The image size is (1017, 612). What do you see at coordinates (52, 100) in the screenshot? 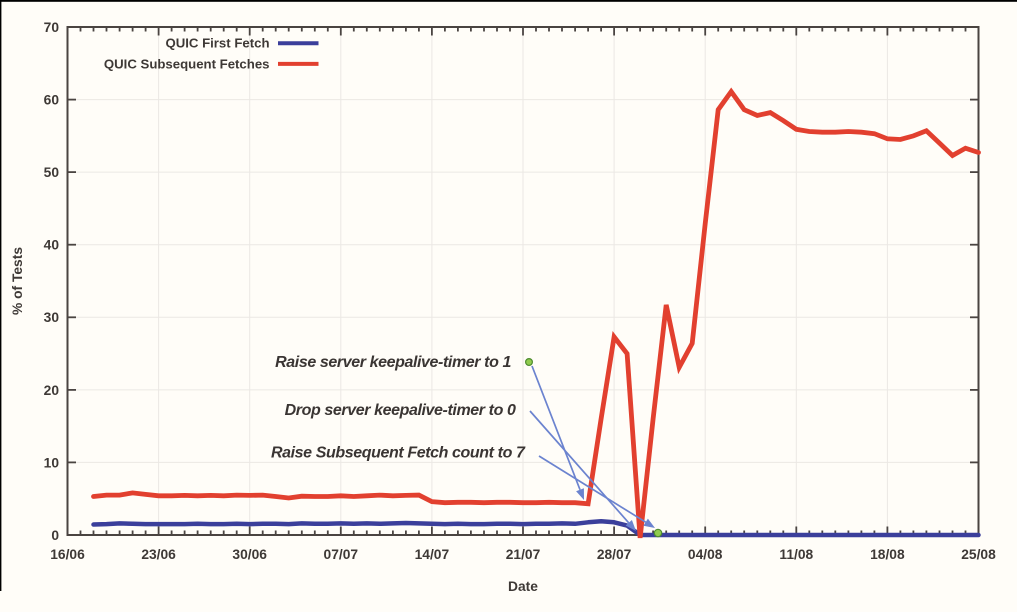
I see `svg-text: 60` at bounding box center [52, 100].